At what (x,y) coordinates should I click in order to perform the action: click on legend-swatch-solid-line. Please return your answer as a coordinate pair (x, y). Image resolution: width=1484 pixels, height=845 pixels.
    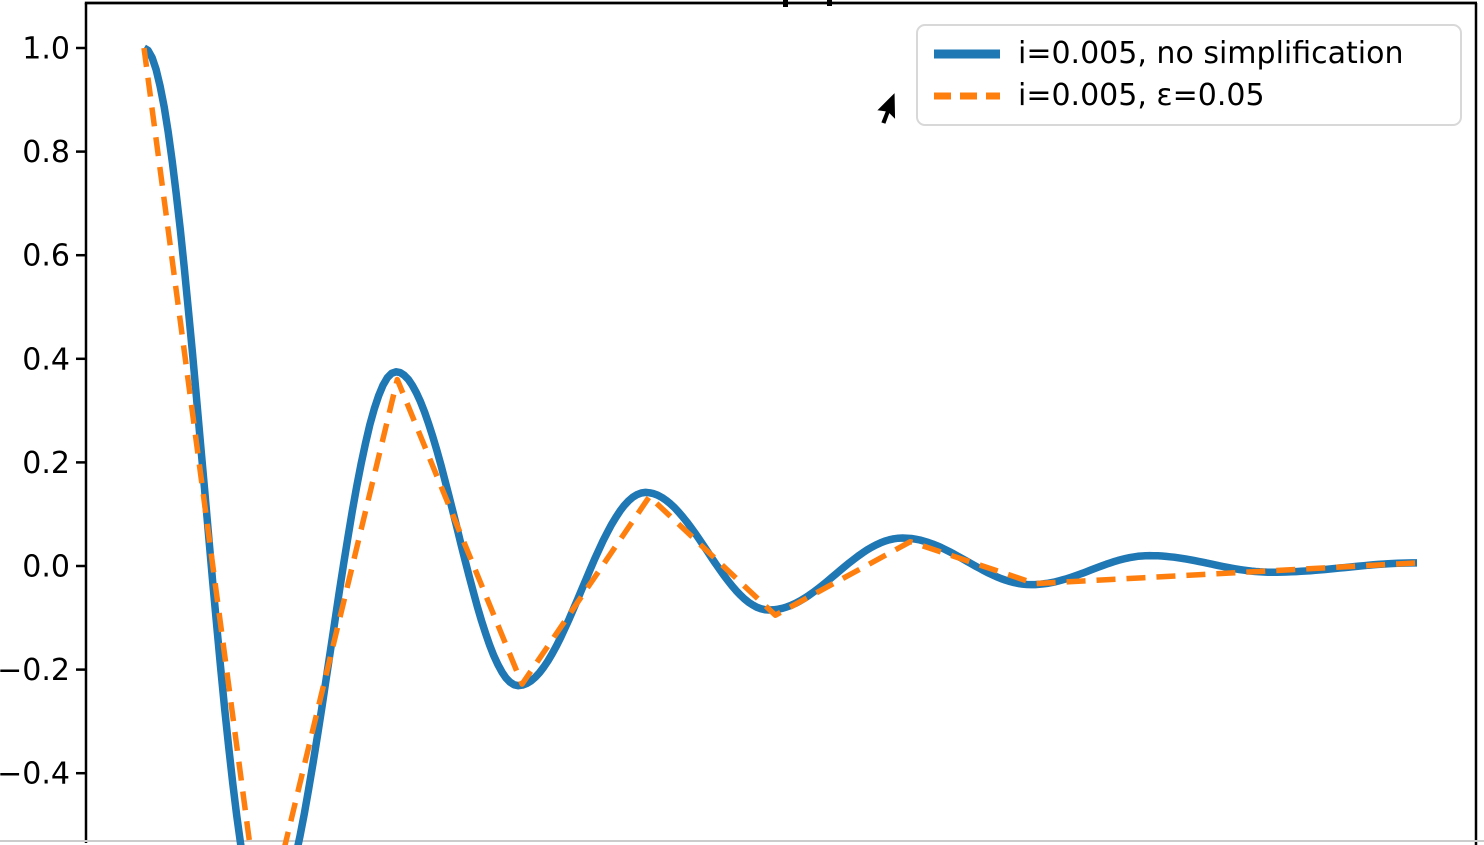
    Looking at the image, I should click on (967, 54).